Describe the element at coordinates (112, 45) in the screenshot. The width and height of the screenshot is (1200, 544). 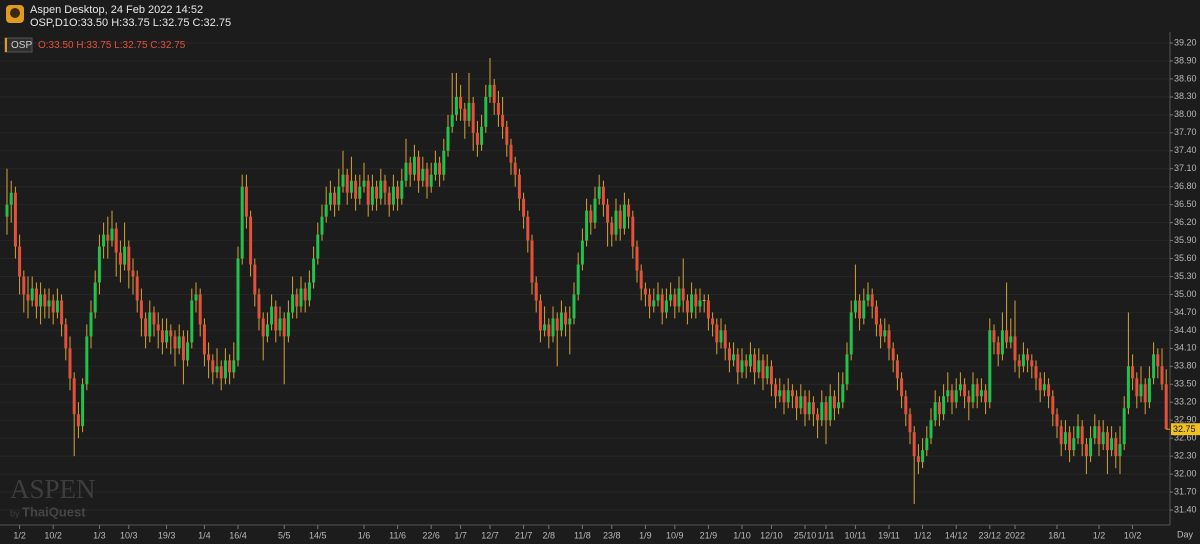
I see `legend-ohlc: O:33.50 H:33.75 L:32.75 C:32.75` at that location.